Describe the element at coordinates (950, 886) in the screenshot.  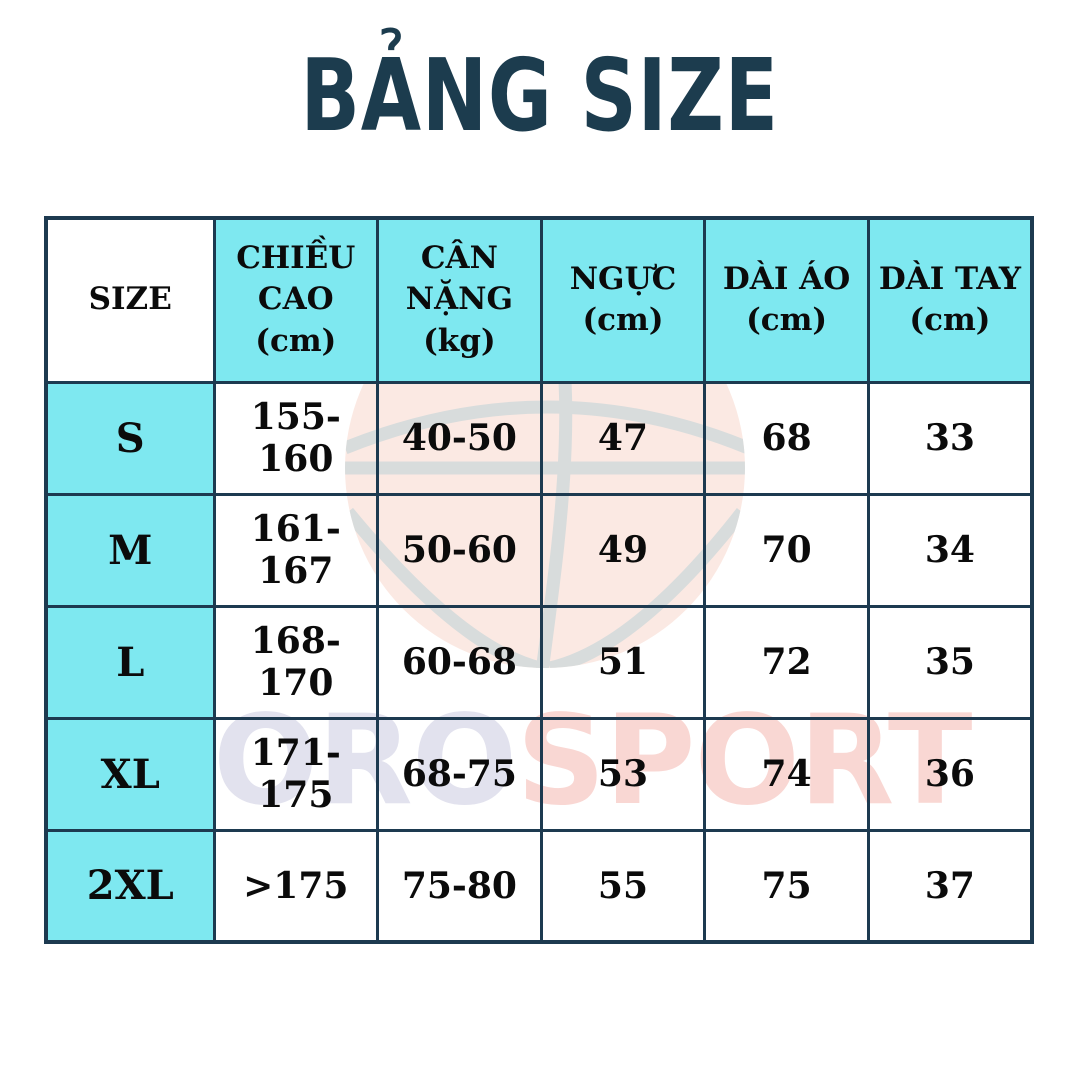
I see `sleeve-length-cell: 37` at that location.